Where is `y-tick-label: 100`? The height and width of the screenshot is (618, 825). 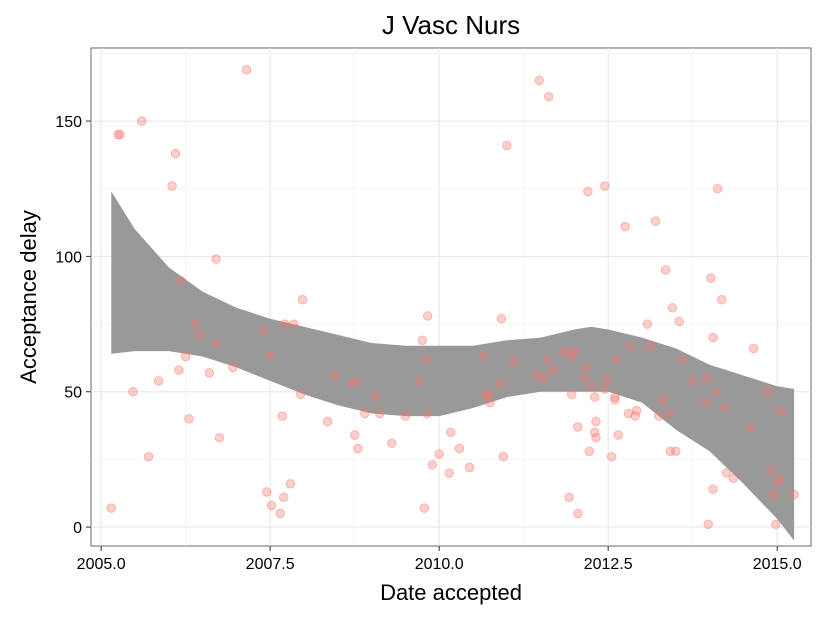 y-tick-label: 100 is located at coordinates (68, 257).